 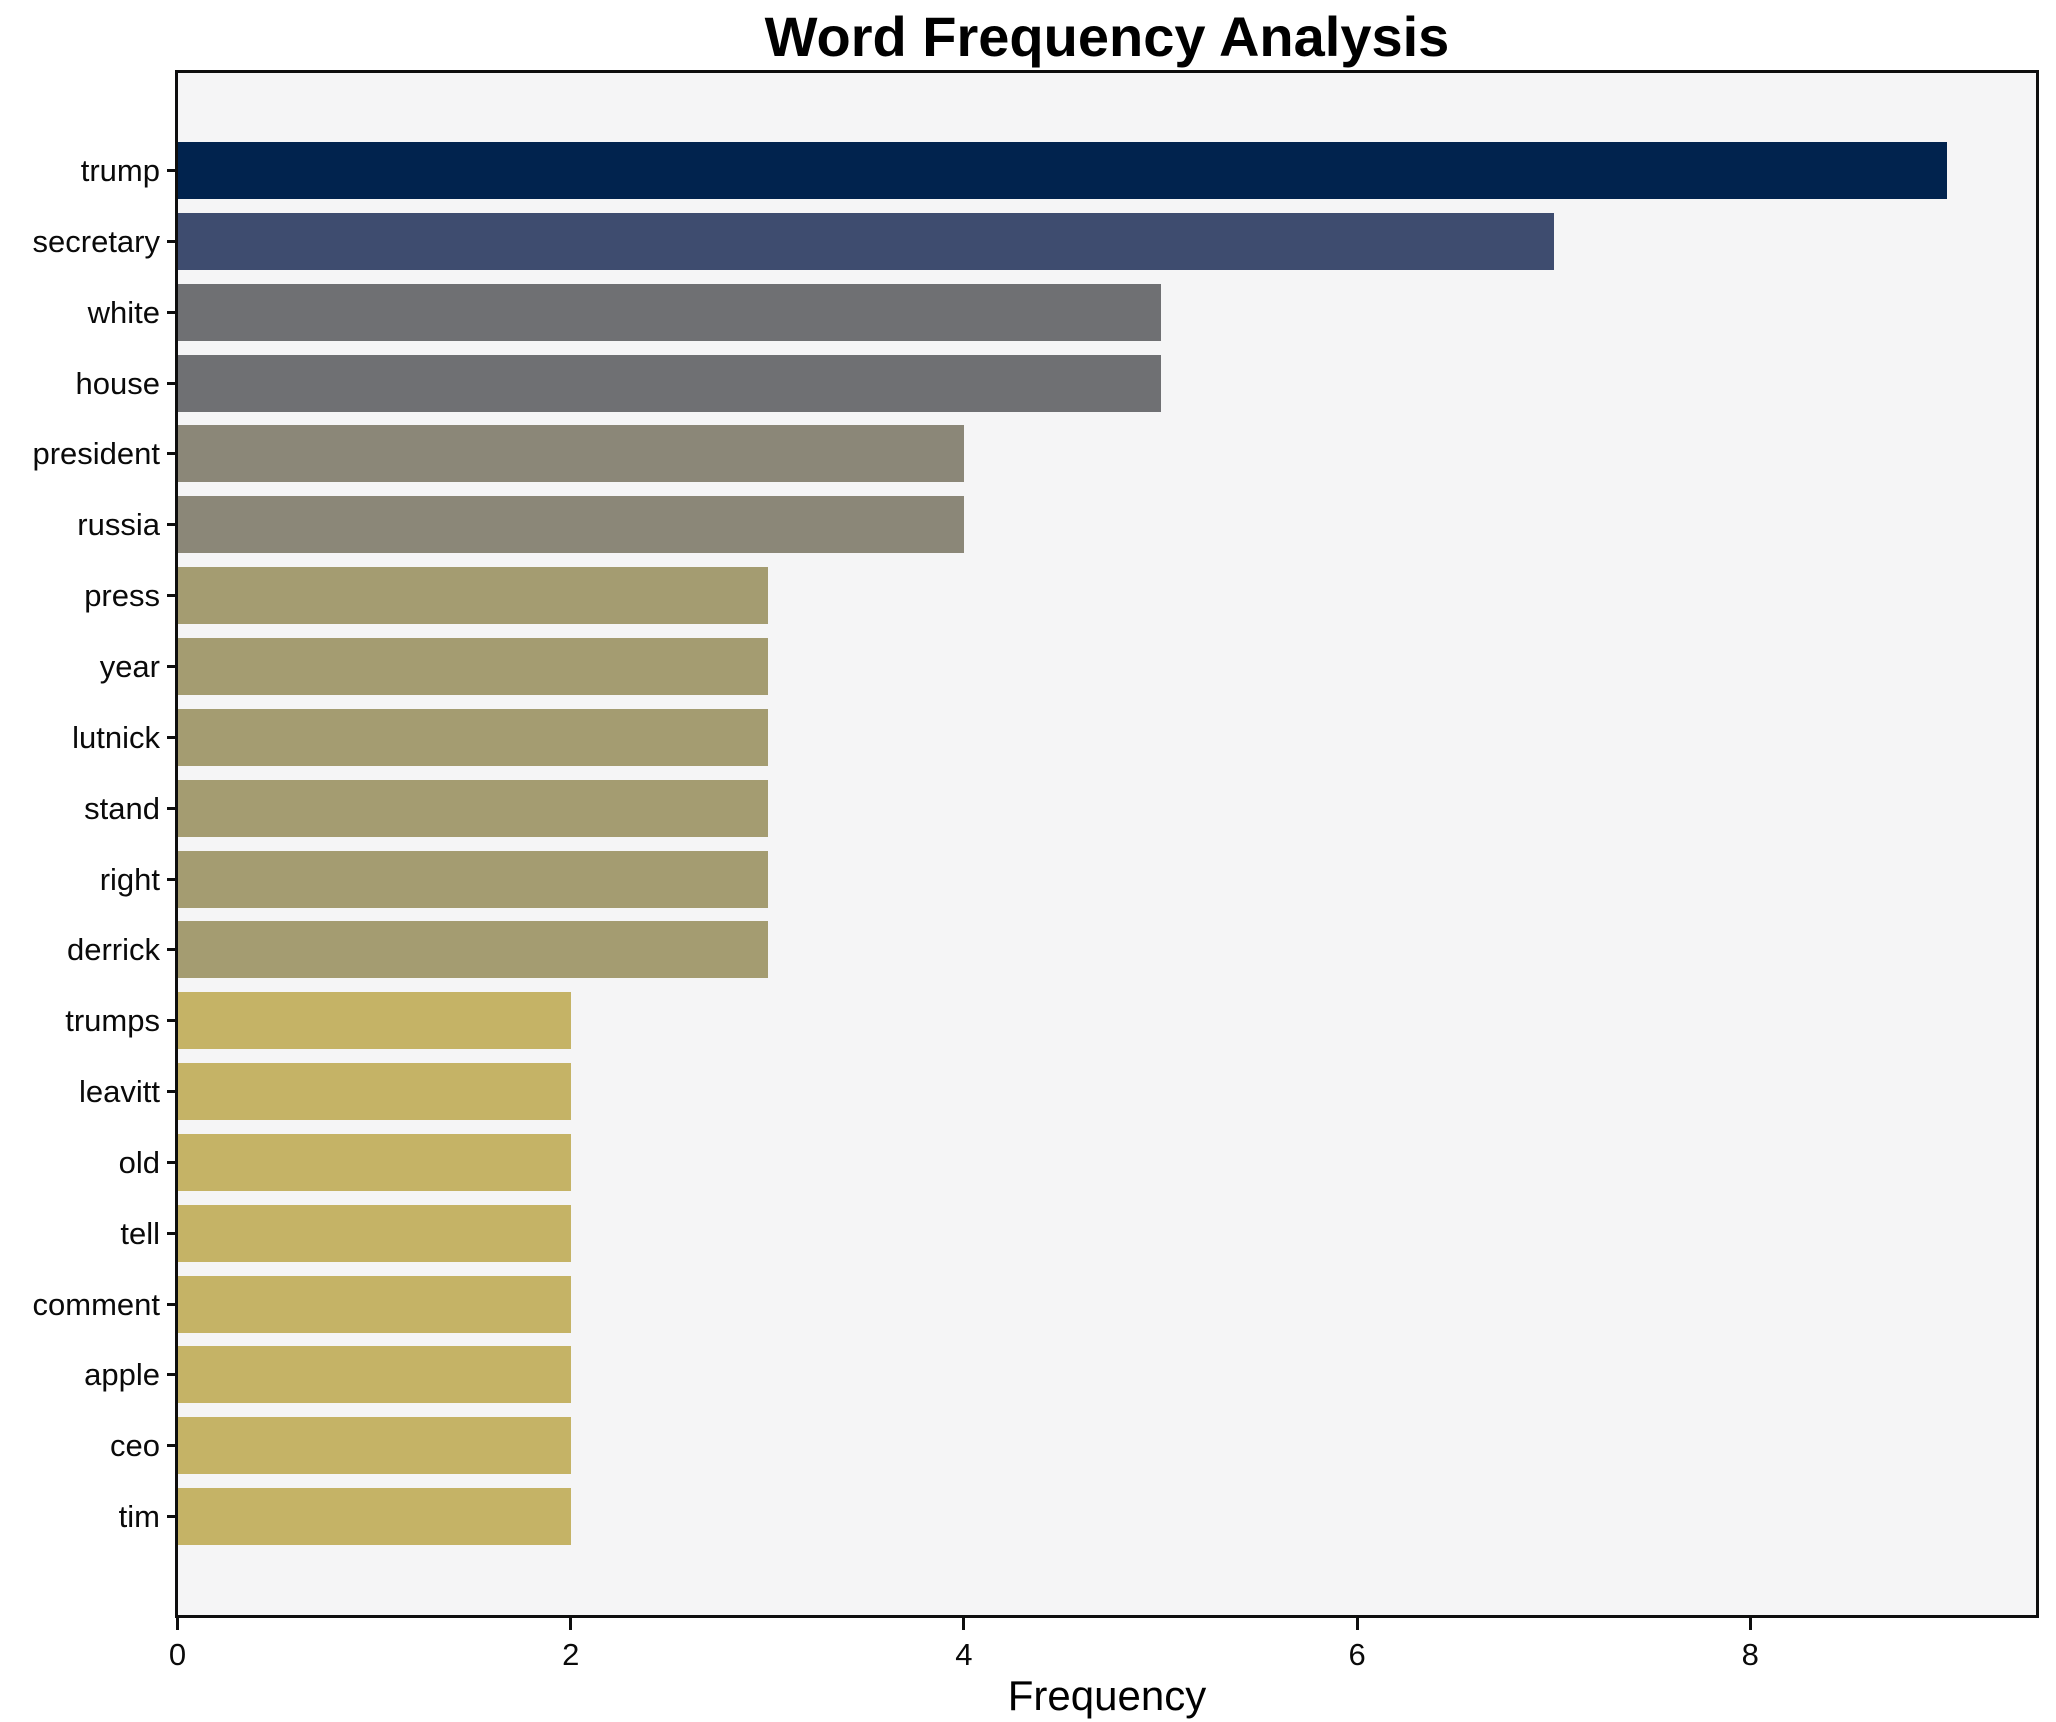 What do you see at coordinates (571, 525) in the screenshot?
I see `bar-russia` at bounding box center [571, 525].